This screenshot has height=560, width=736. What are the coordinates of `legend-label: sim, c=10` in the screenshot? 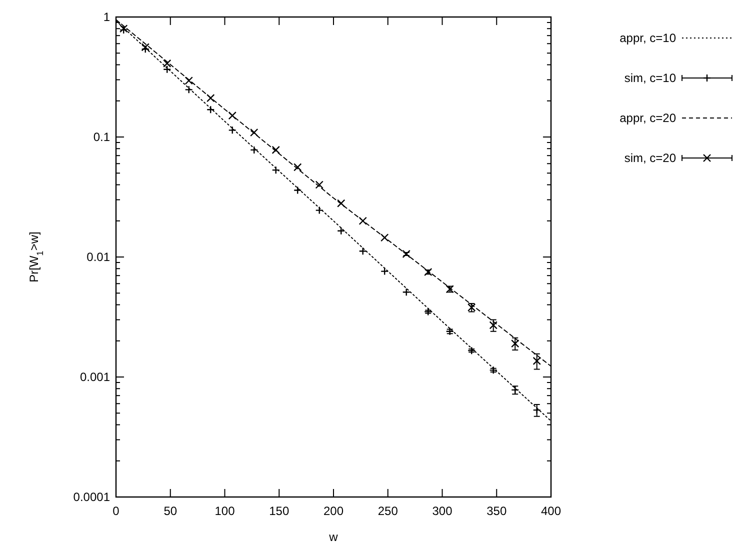 It's located at (650, 78).